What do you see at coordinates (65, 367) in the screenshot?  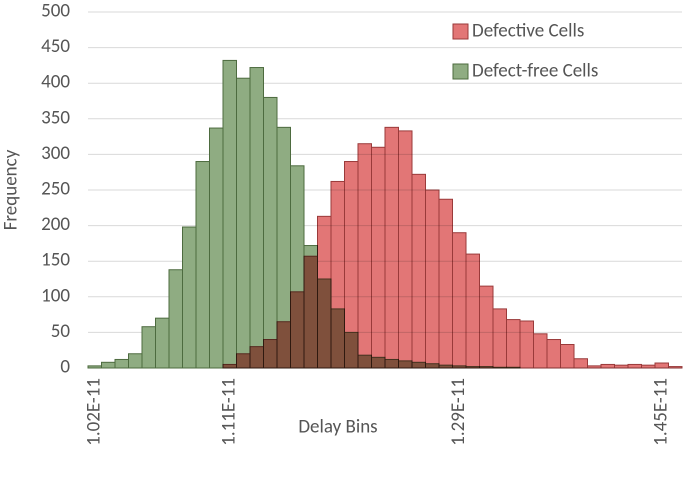 I see `y-tick-label: 0` at bounding box center [65, 367].